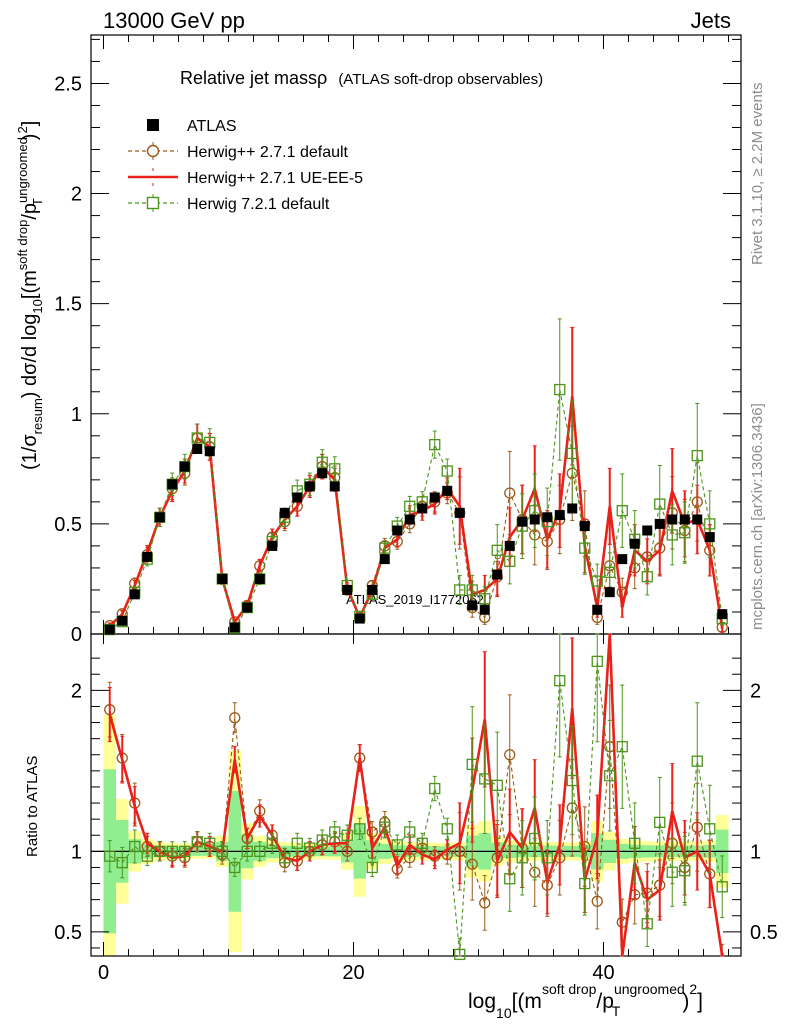 The width and height of the screenshot is (786, 1024). I want to click on y-axis-label-bottom: Ratio to ATLAS, so click(32, 806).